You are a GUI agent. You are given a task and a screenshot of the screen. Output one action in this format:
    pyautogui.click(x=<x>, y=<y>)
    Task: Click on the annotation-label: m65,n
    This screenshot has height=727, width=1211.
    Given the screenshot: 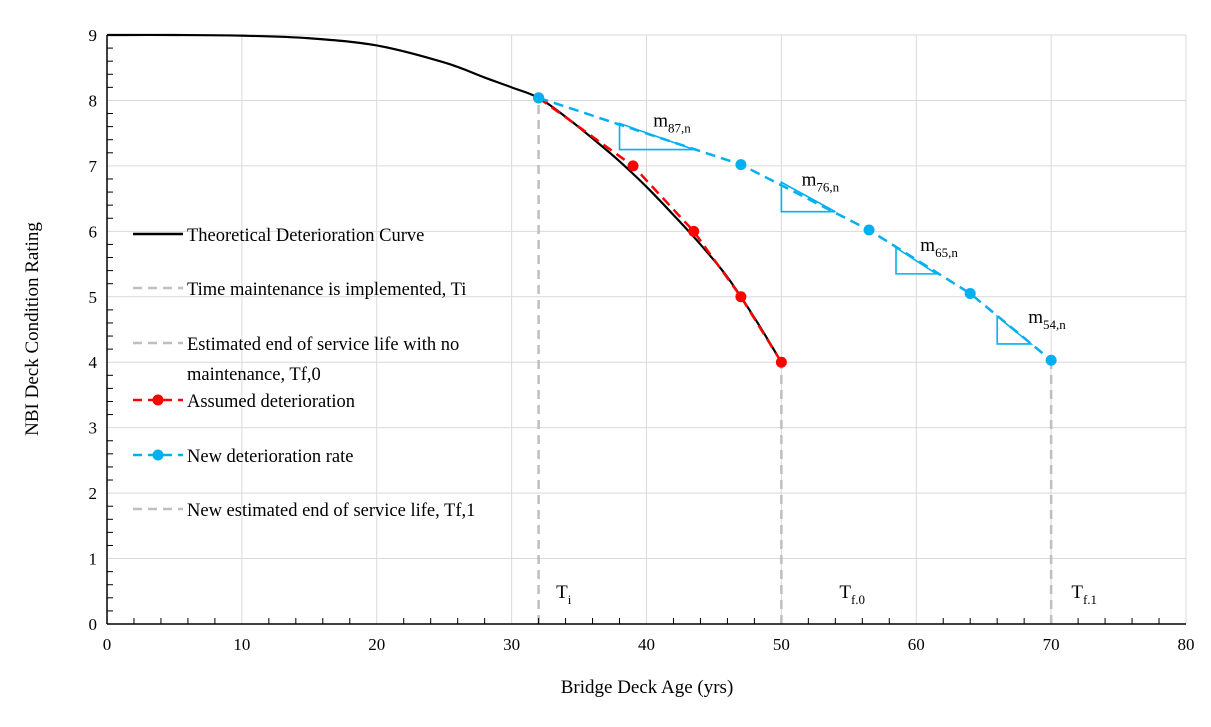 What is the action you would take?
    pyautogui.click(x=939, y=247)
    